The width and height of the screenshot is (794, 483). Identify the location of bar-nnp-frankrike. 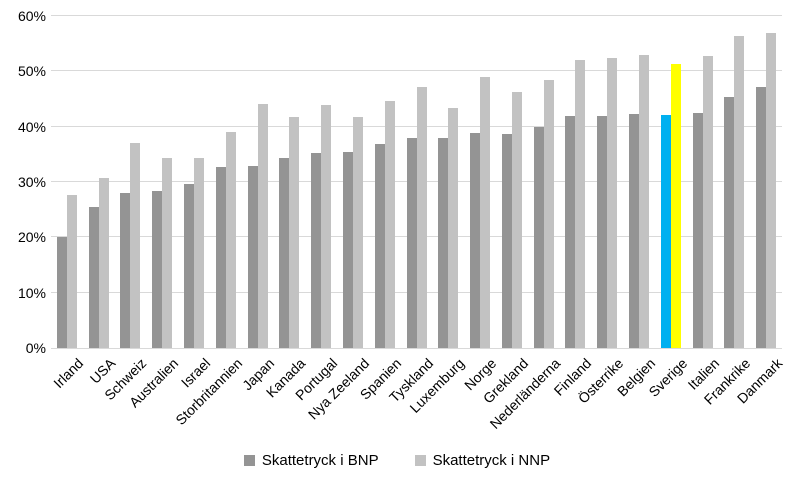
(739, 191).